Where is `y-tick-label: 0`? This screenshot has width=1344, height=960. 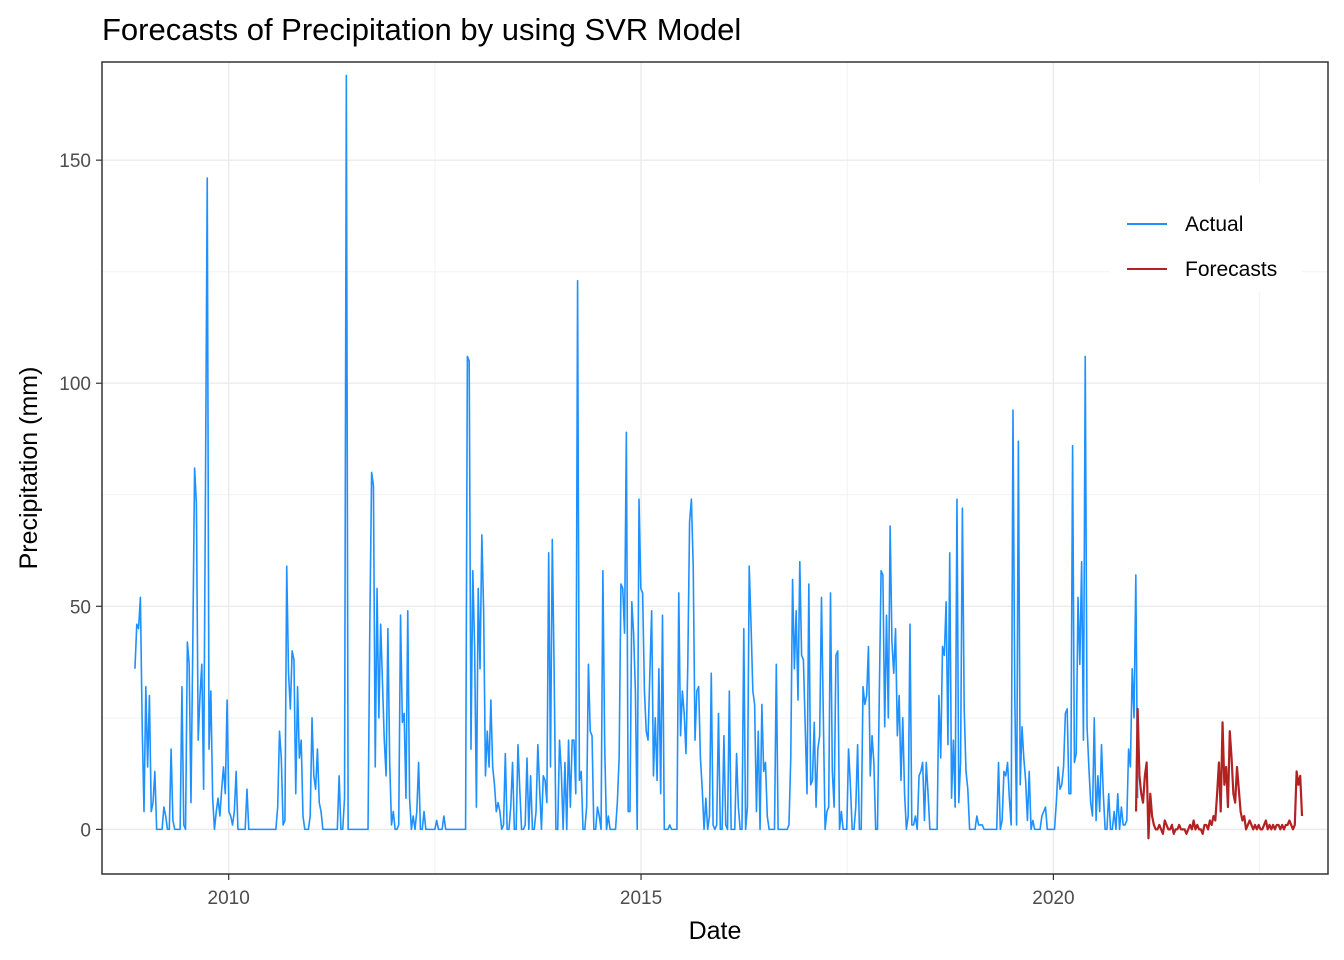 y-tick-label: 0 is located at coordinates (85, 830).